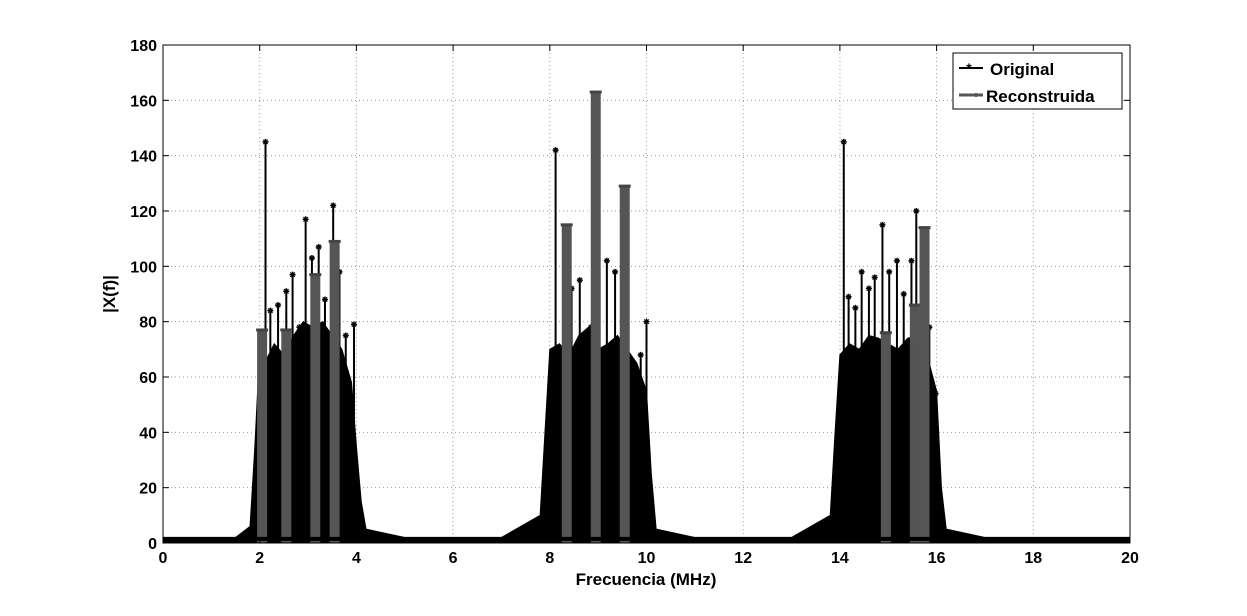 The height and width of the screenshot is (616, 1247). I want to click on legend-label-reconstruida: Reconstruida, so click(1040, 96).